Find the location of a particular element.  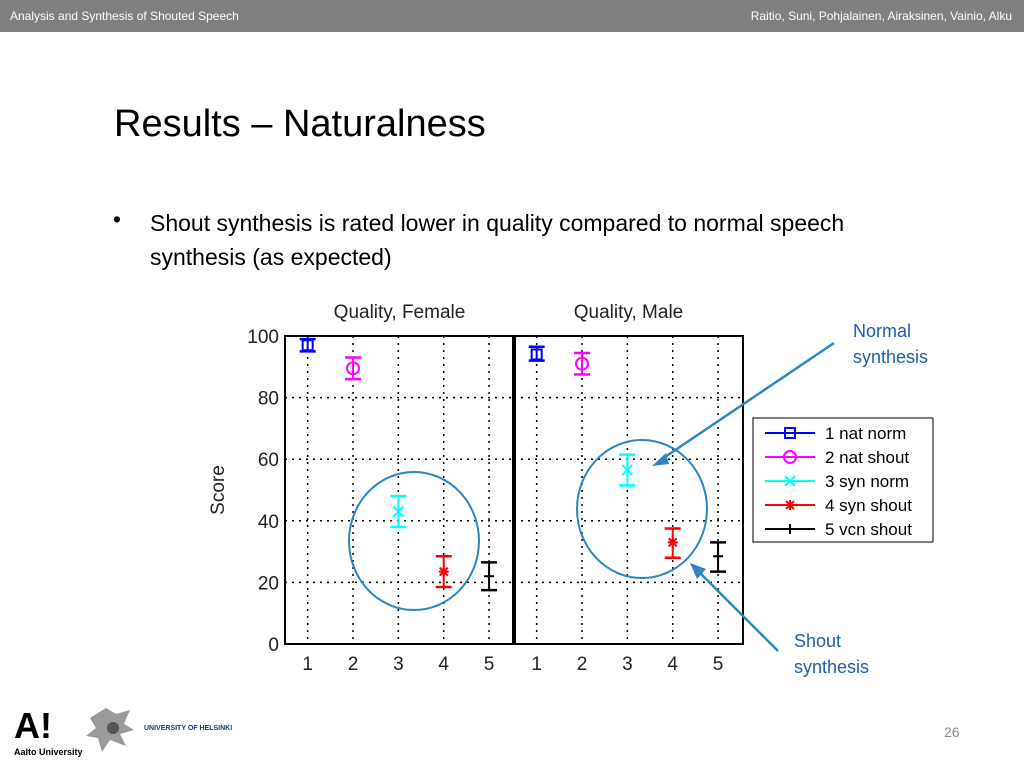

y-tick-label: 100 is located at coordinates (263, 337).